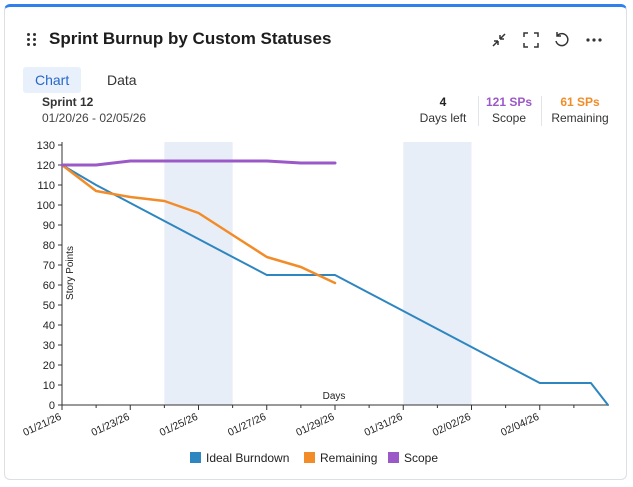 Image resolution: width=633 pixels, height=487 pixels. What do you see at coordinates (68, 102) in the screenshot?
I see `sprint-name: Sprint 12` at bounding box center [68, 102].